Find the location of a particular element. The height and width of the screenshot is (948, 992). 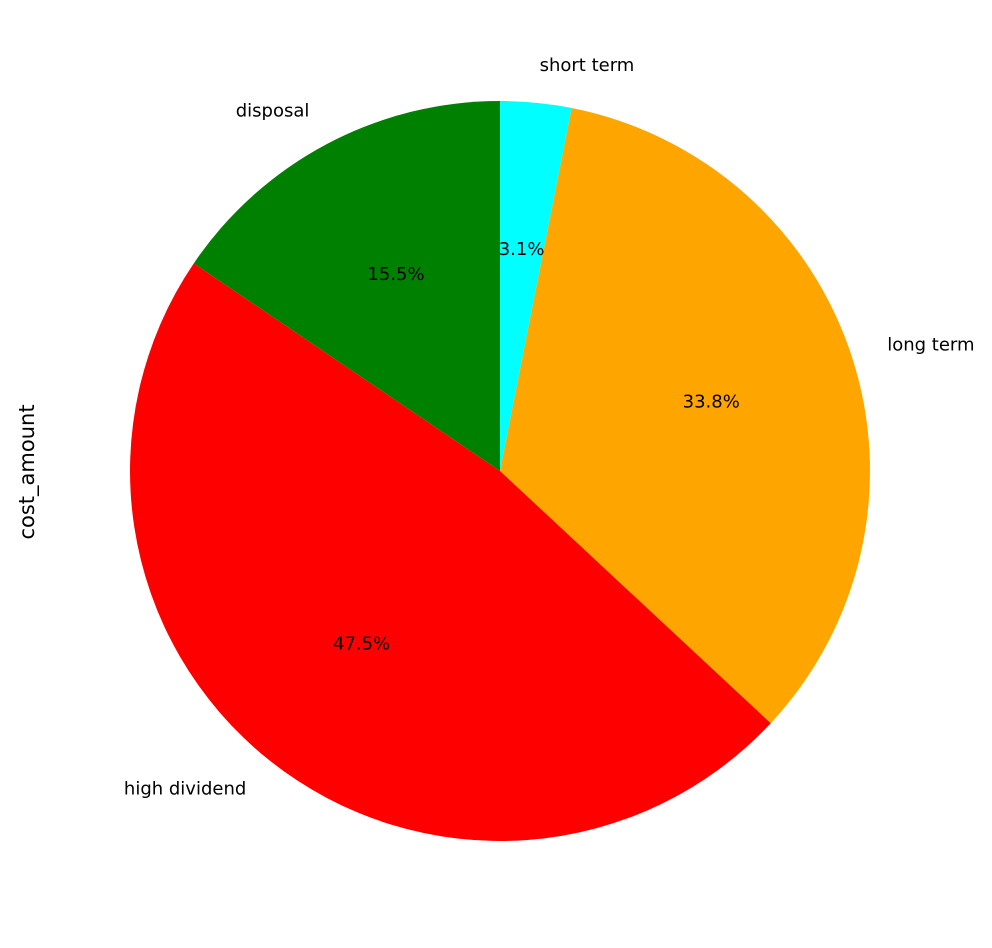

slice-label-short-term: short term is located at coordinates (587, 65).